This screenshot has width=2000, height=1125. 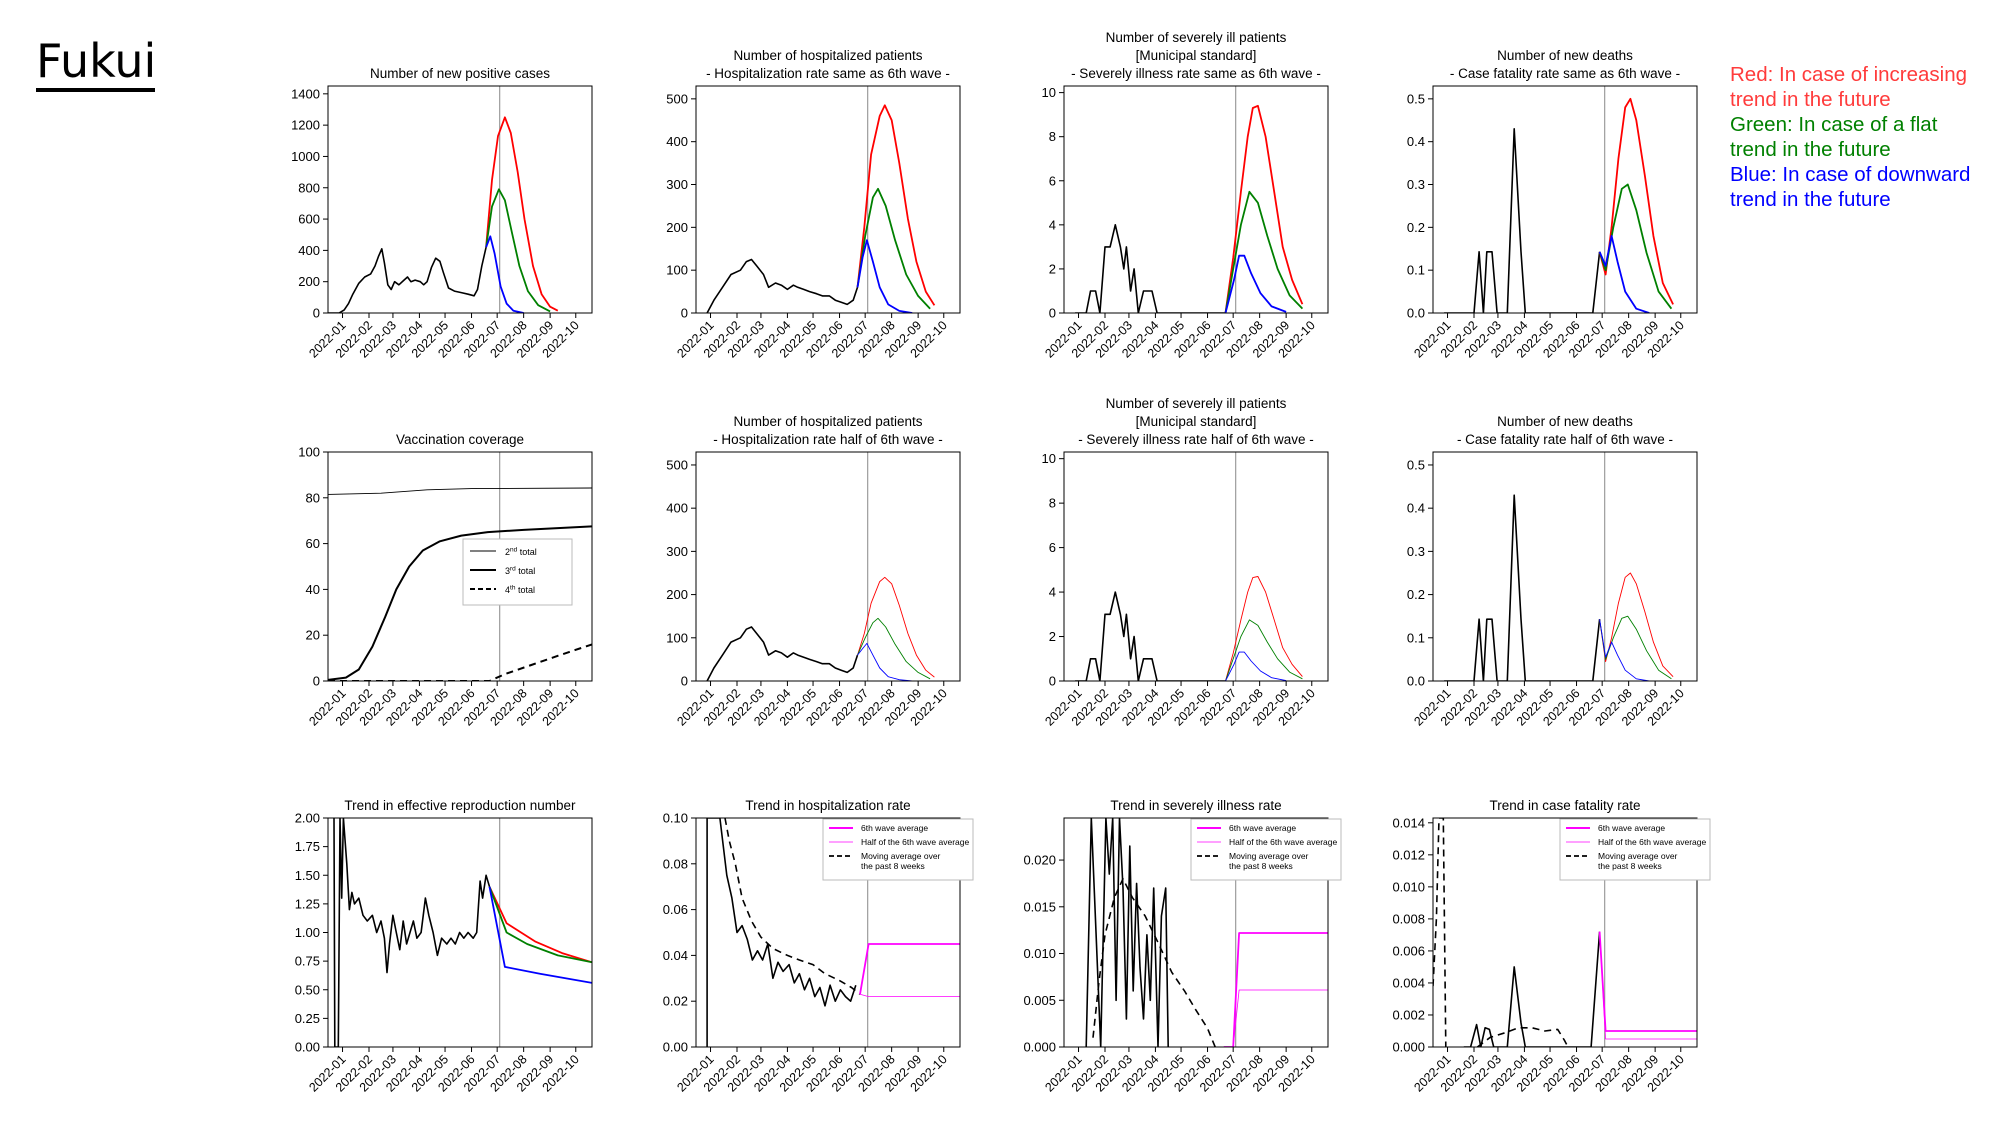 What do you see at coordinates (460, 439) in the screenshot?
I see `chart-title: Vaccination coverage` at bounding box center [460, 439].